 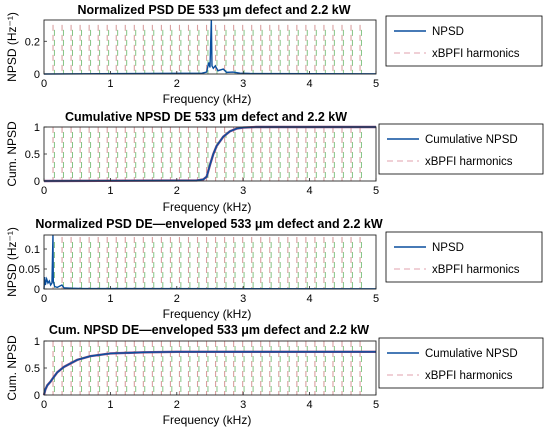 I want to click on y-tick-label: 0.05, so click(x=29, y=270).